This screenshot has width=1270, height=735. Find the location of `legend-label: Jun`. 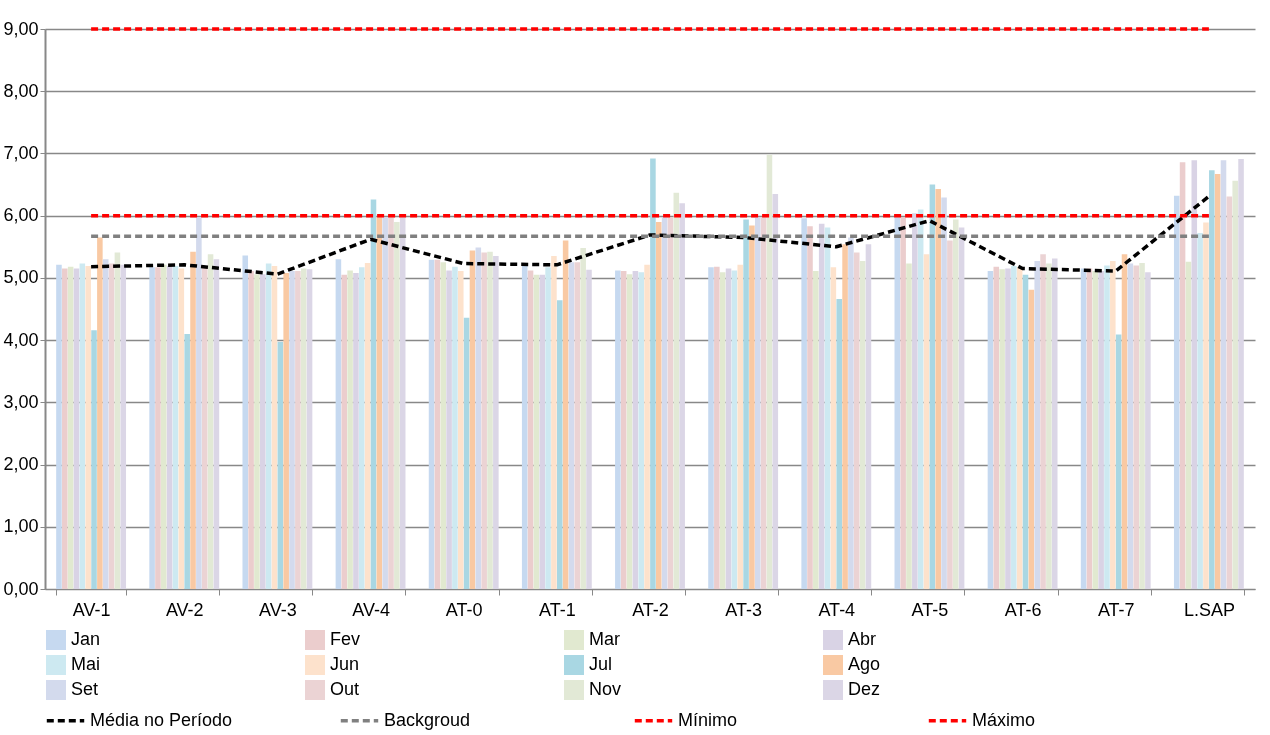

legend-label: Jun is located at coordinates (345, 664).